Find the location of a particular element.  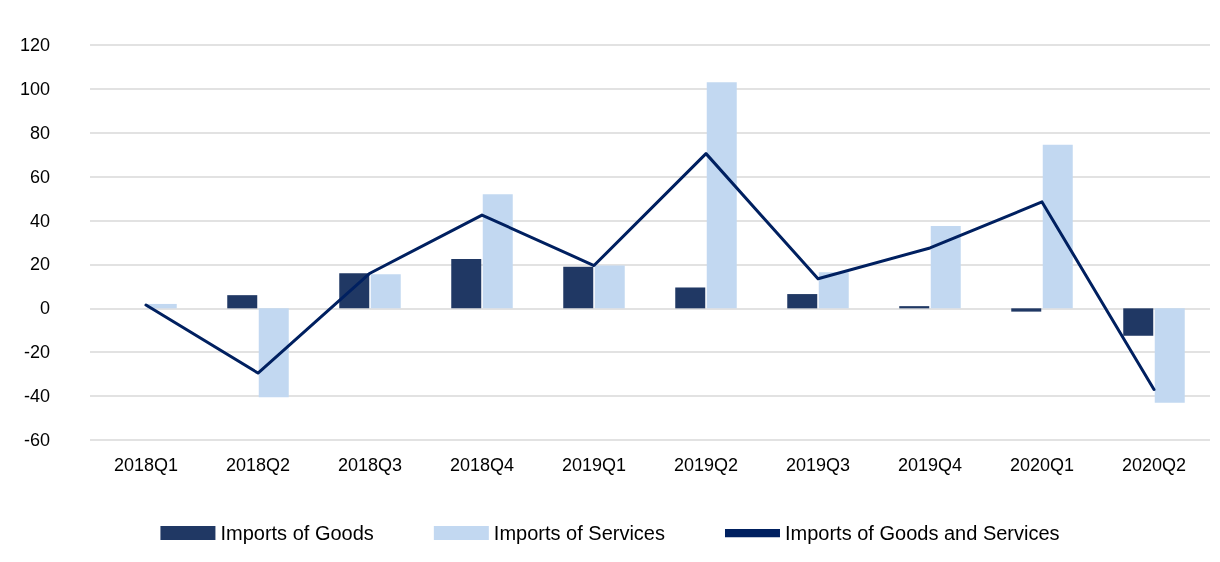

y-tick-label: -60 is located at coordinates (36, 440).